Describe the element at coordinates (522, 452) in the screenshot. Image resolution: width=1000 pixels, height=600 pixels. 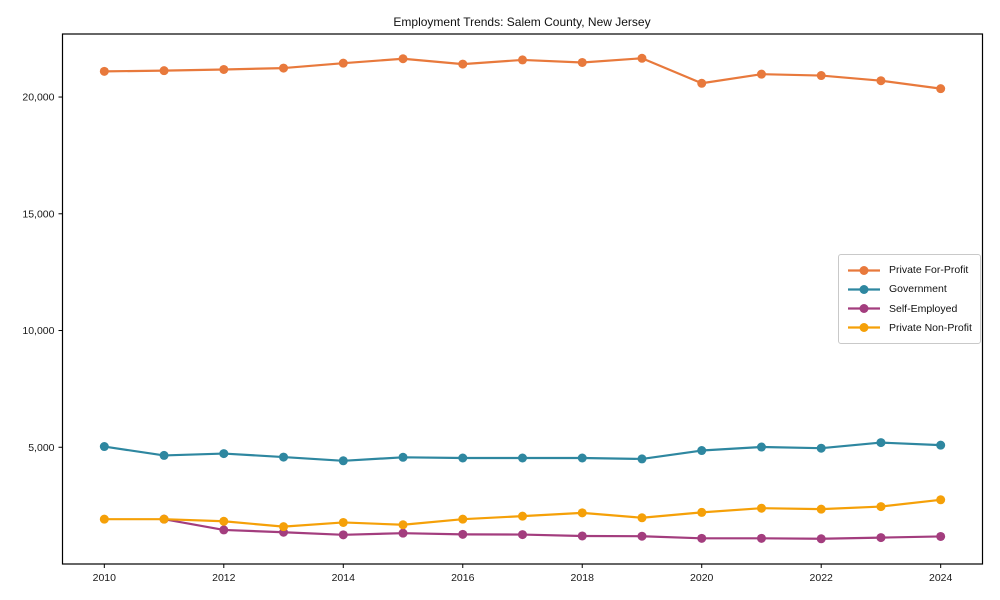
I see `series-government` at that location.